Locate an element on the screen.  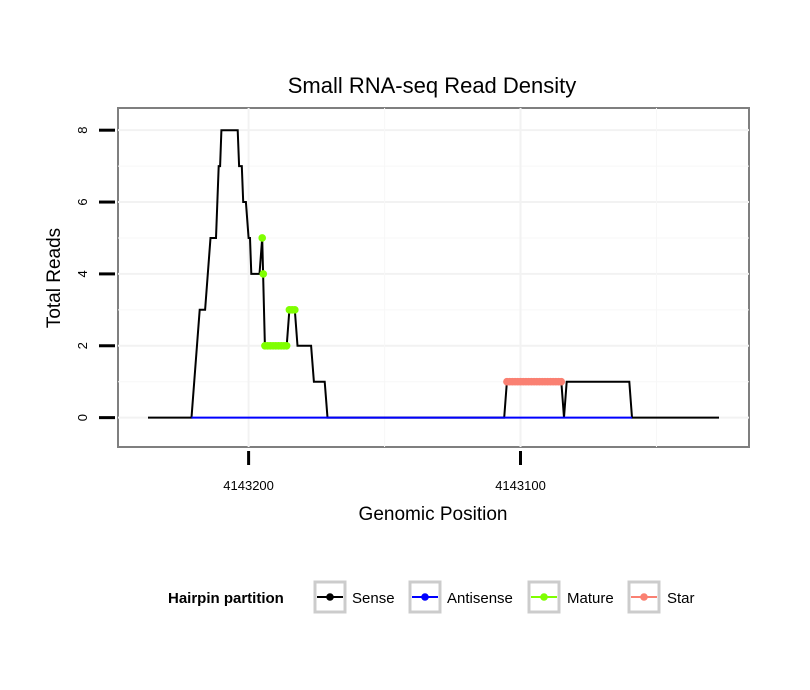
chart-title: Small RNA-seq Read Density is located at coordinates (432, 85).